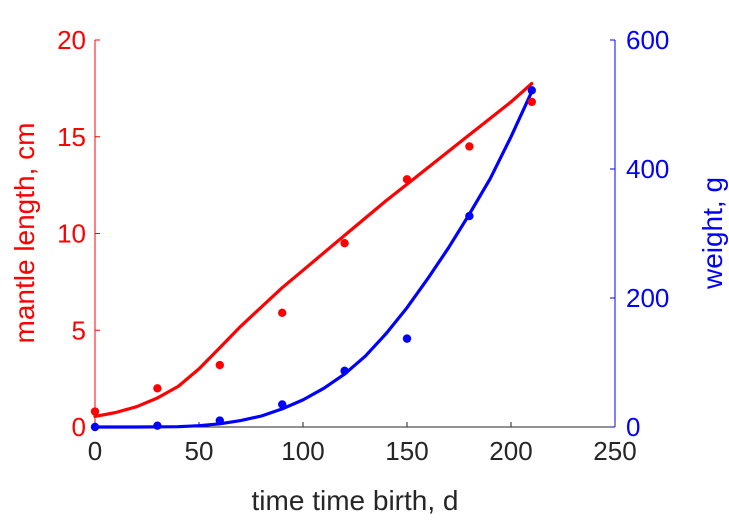 The height and width of the screenshot is (521, 729). What do you see at coordinates (95, 451) in the screenshot?
I see `x-tick-label: 0` at bounding box center [95, 451].